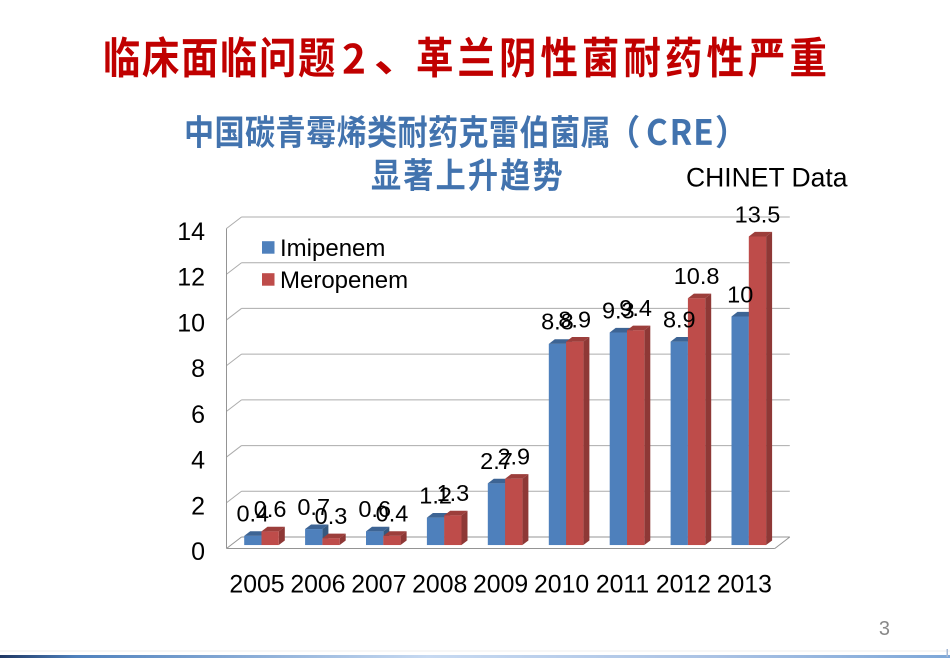 This screenshot has width=950, height=663. What do you see at coordinates (758, 214) in the screenshot?
I see `svg-text: 13.5` at bounding box center [758, 214].